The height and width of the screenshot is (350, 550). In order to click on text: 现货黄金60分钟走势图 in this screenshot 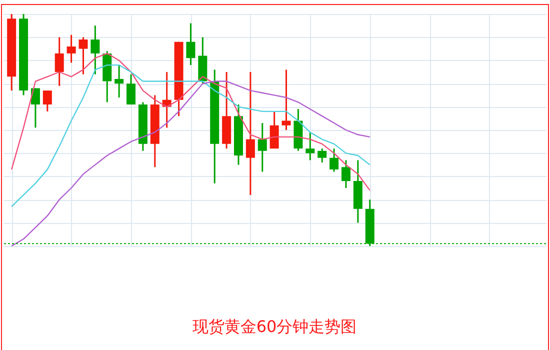, I will do `click(274, 326)`.